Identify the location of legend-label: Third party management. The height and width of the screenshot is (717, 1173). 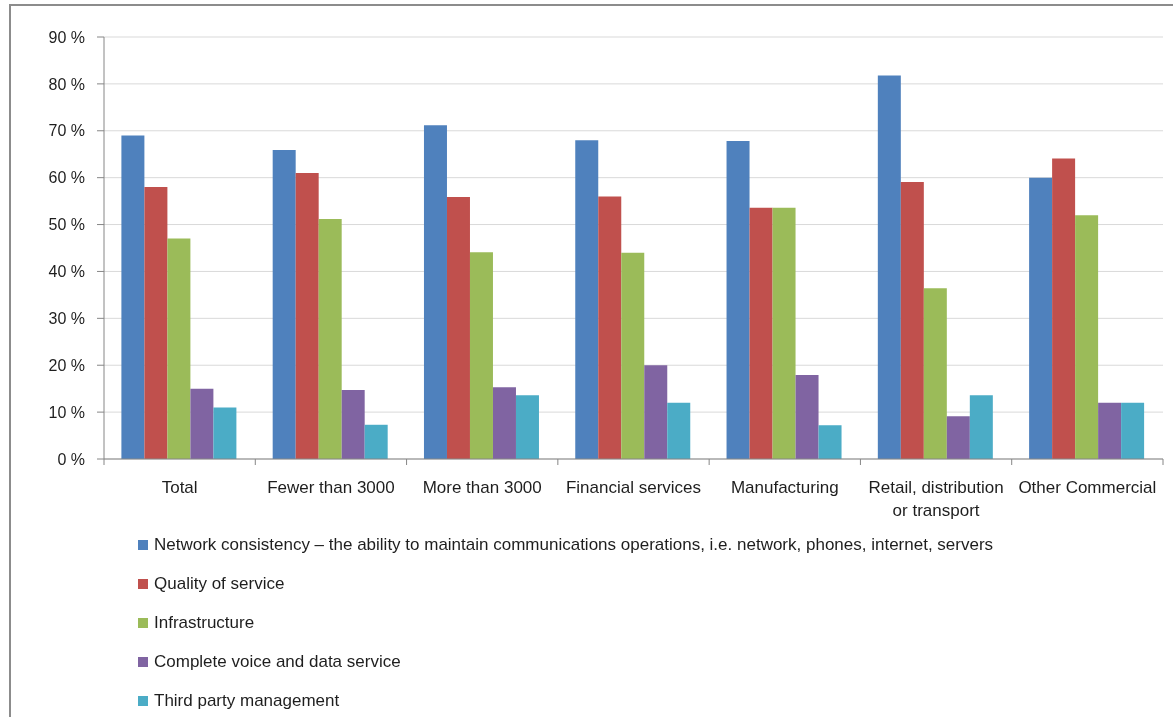
(247, 700).